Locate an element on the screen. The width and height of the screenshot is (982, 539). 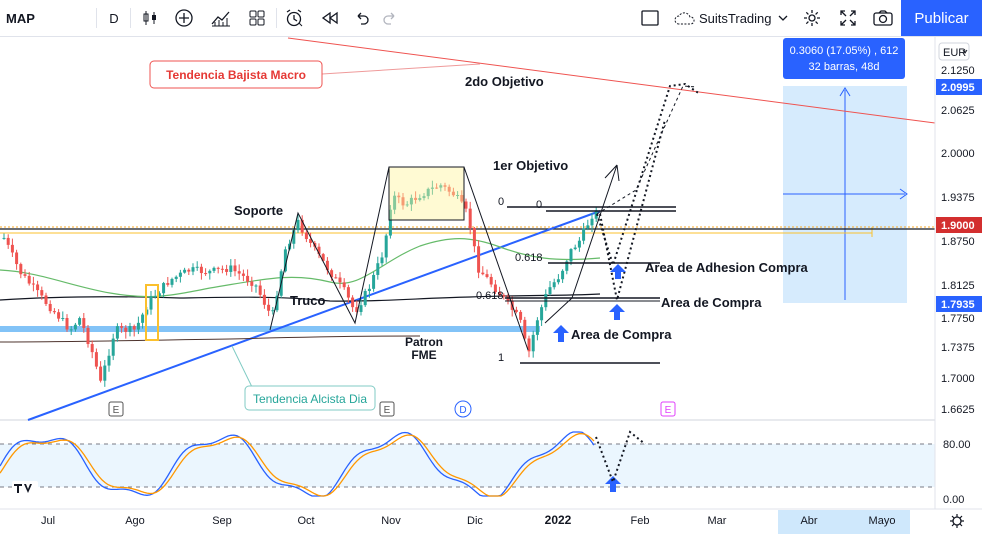
candles-icon is located at coordinates (150, 18).